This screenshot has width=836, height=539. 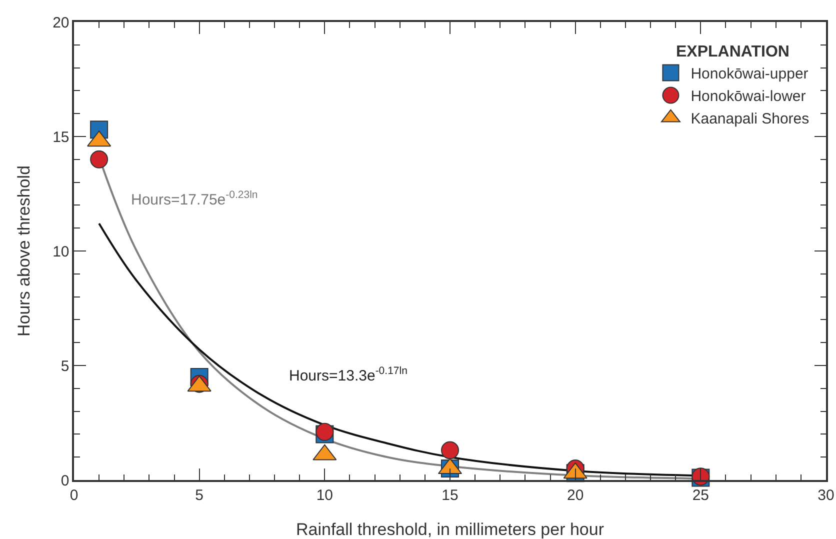 I want to click on x-axis-title: Rainfall threshold, in millimeters per hour, so click(x=450, y=529).